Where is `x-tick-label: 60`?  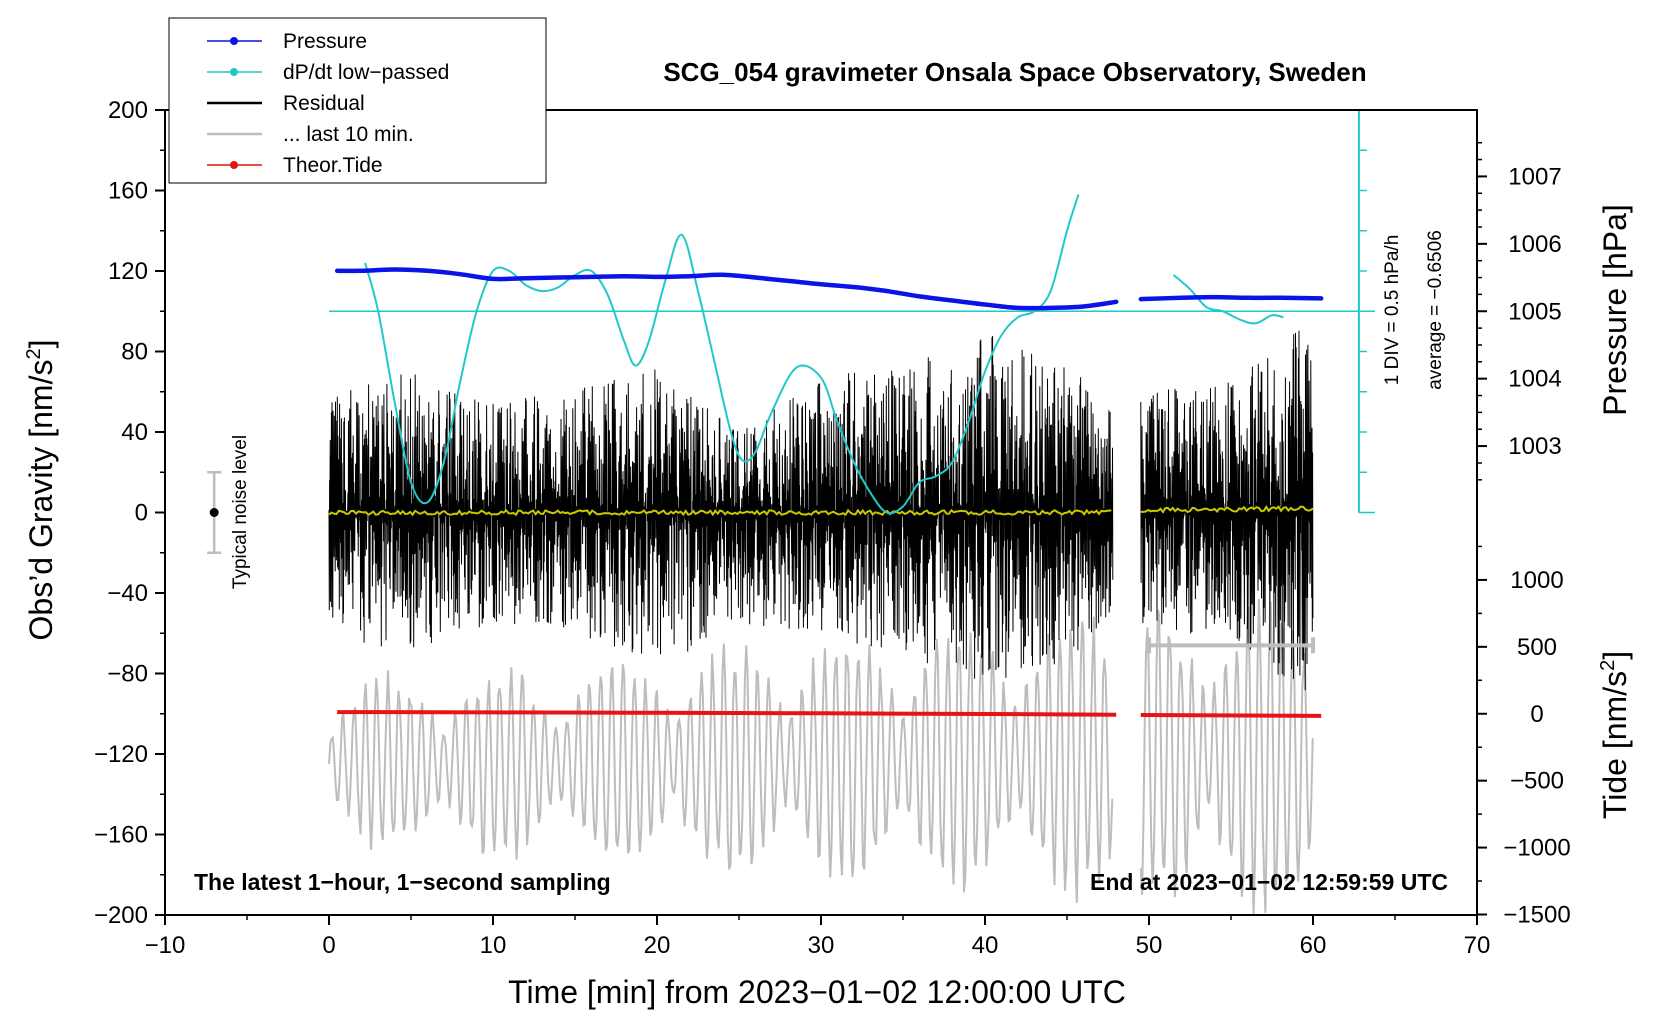
x-tick-label: 60 is located at coordinates (1313, 945).